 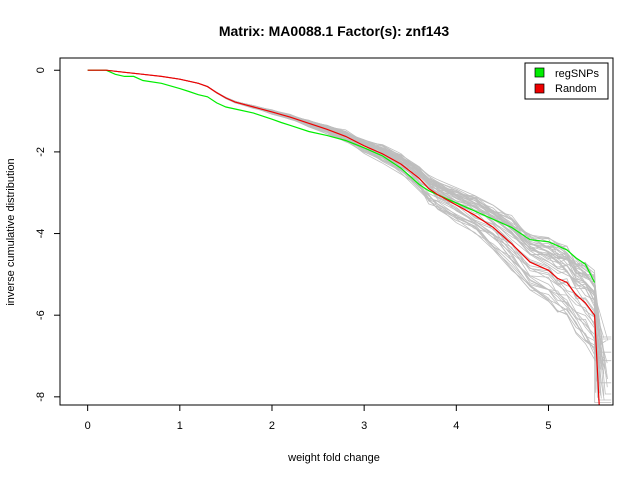 What do you see at coordinates (272, 426) in the screenshot?
I see `x-tick-label: 2` at bounding box center [272, 426].